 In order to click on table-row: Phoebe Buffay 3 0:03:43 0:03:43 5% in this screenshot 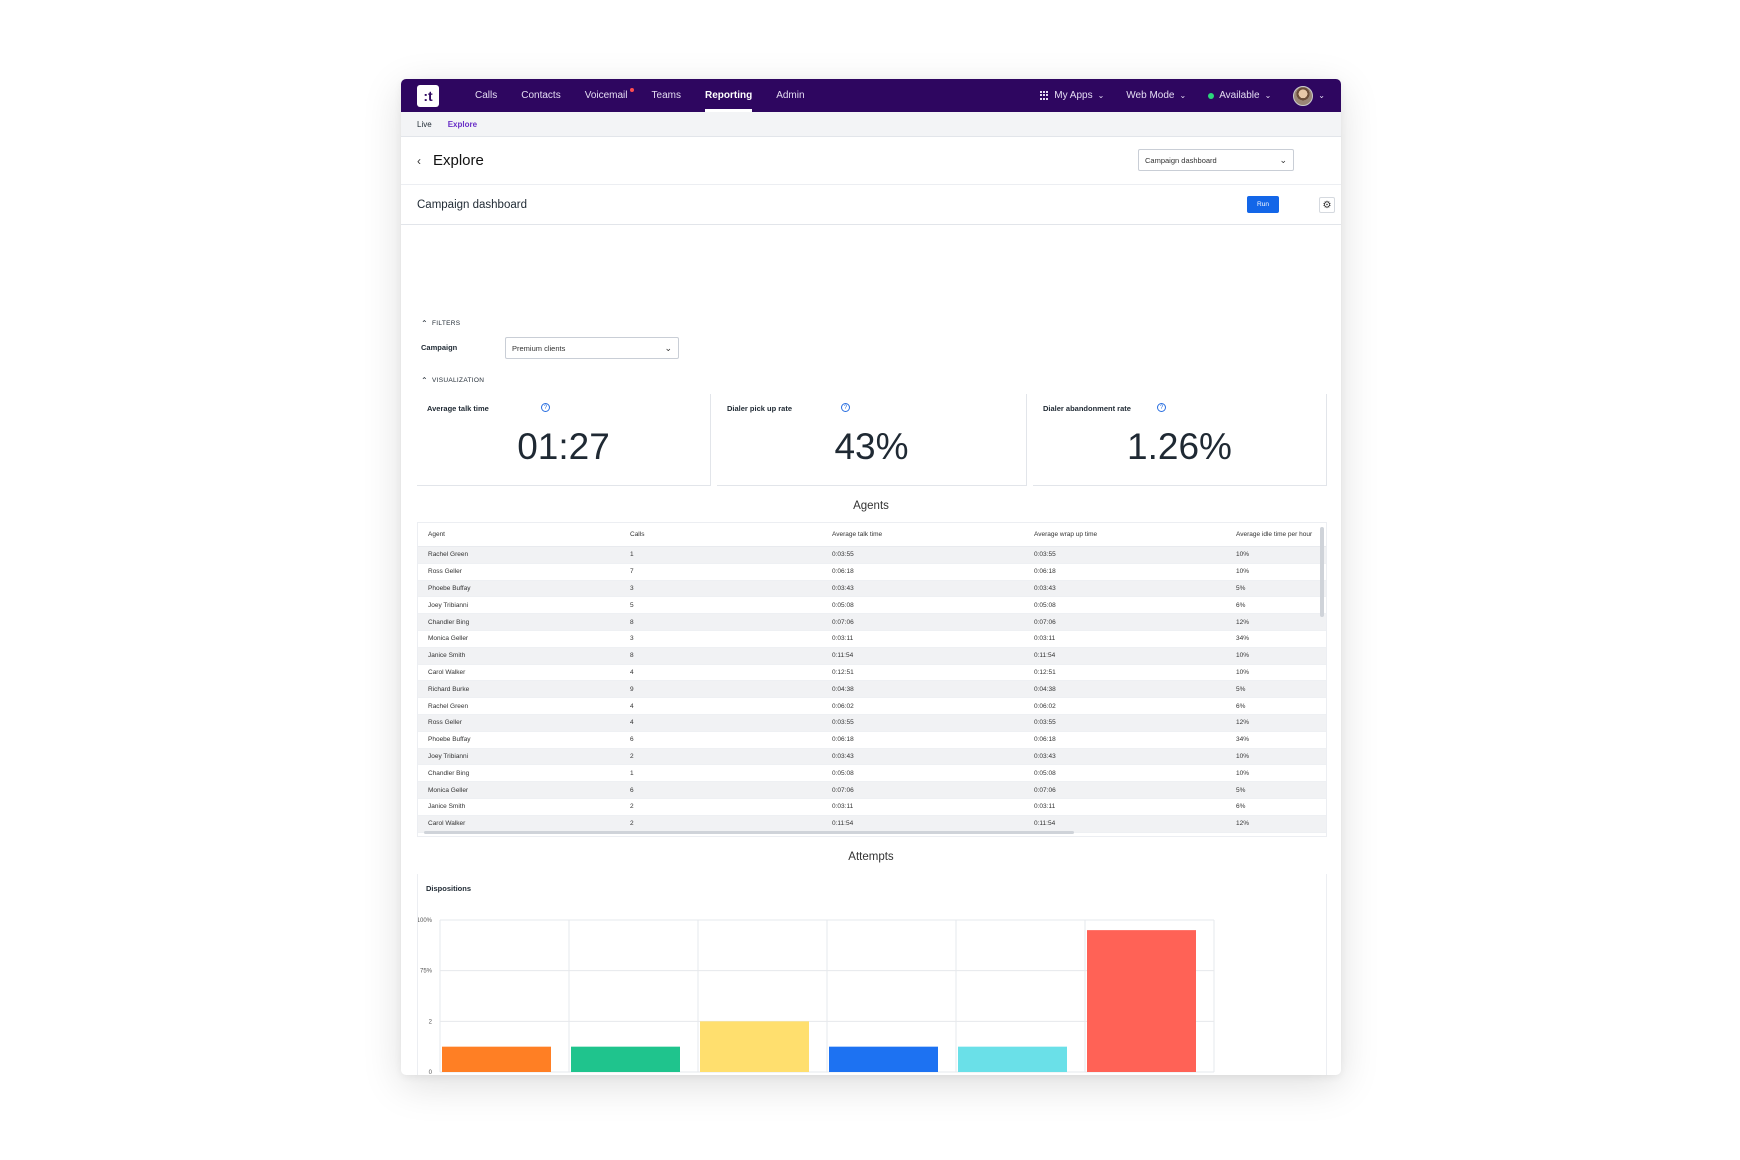, I will do `click(872, 589)`.